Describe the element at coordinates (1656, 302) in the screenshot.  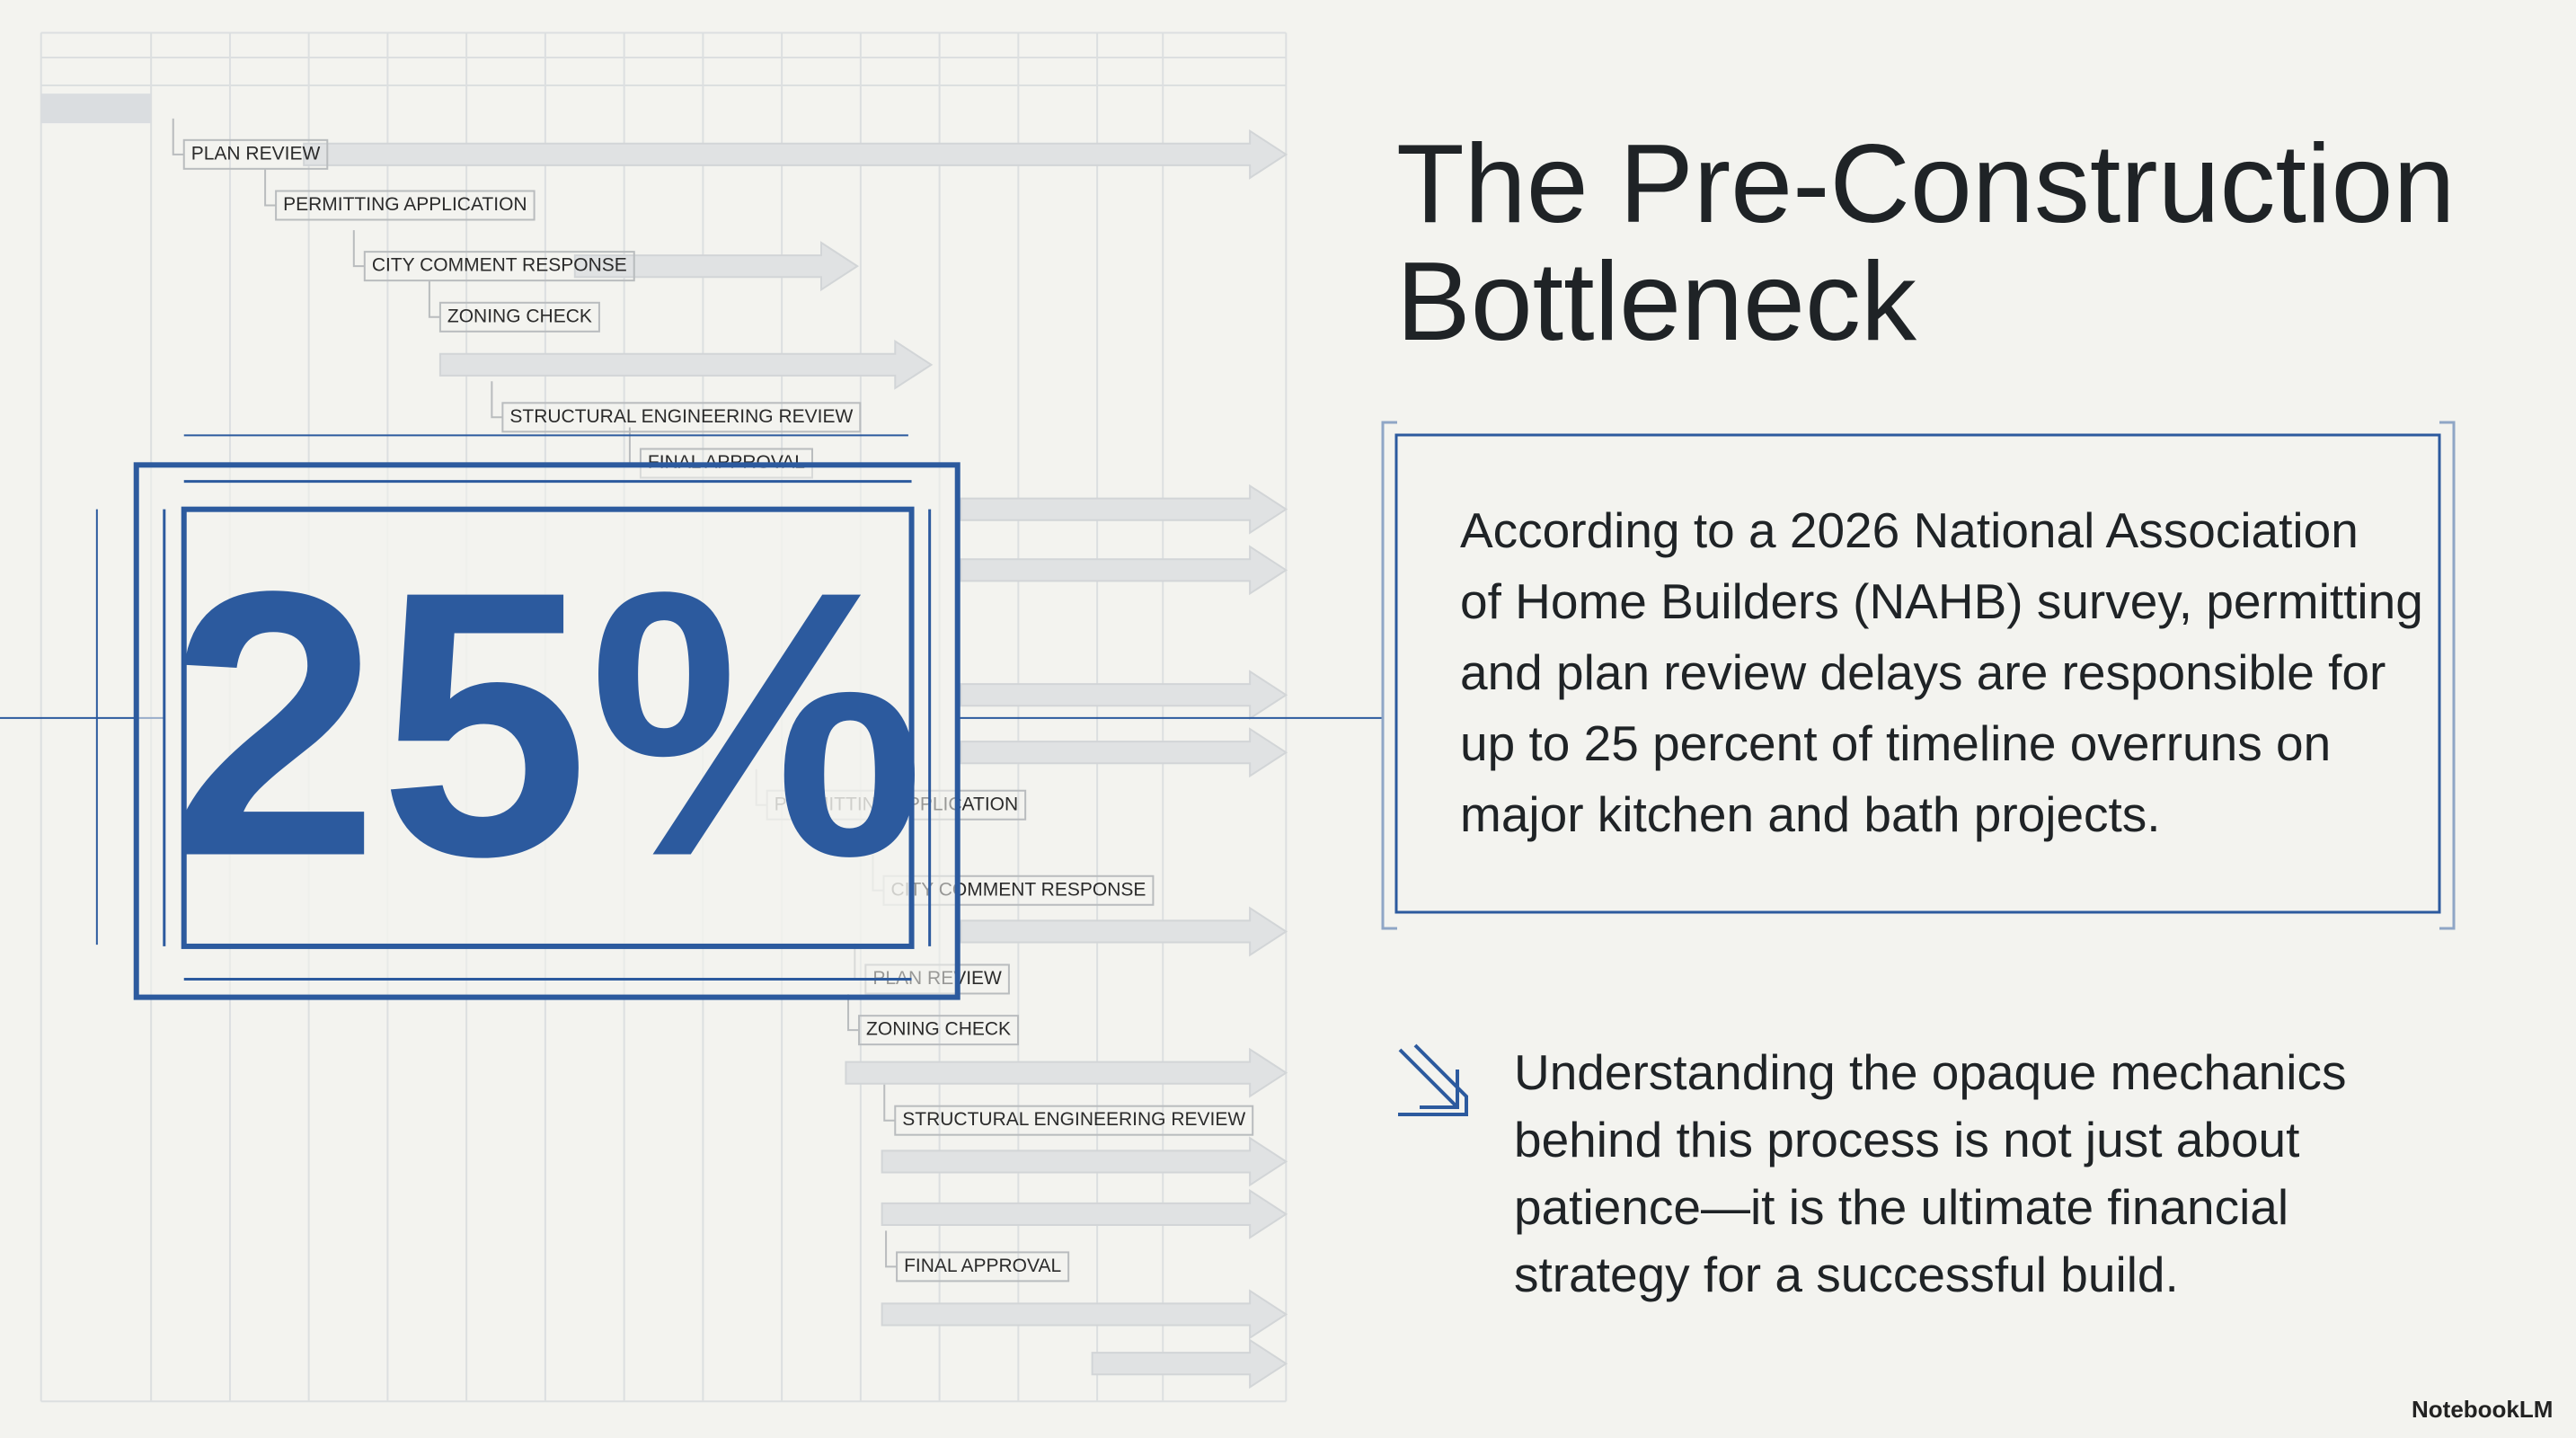
I see `slide-title: Bottleneck` at that location.